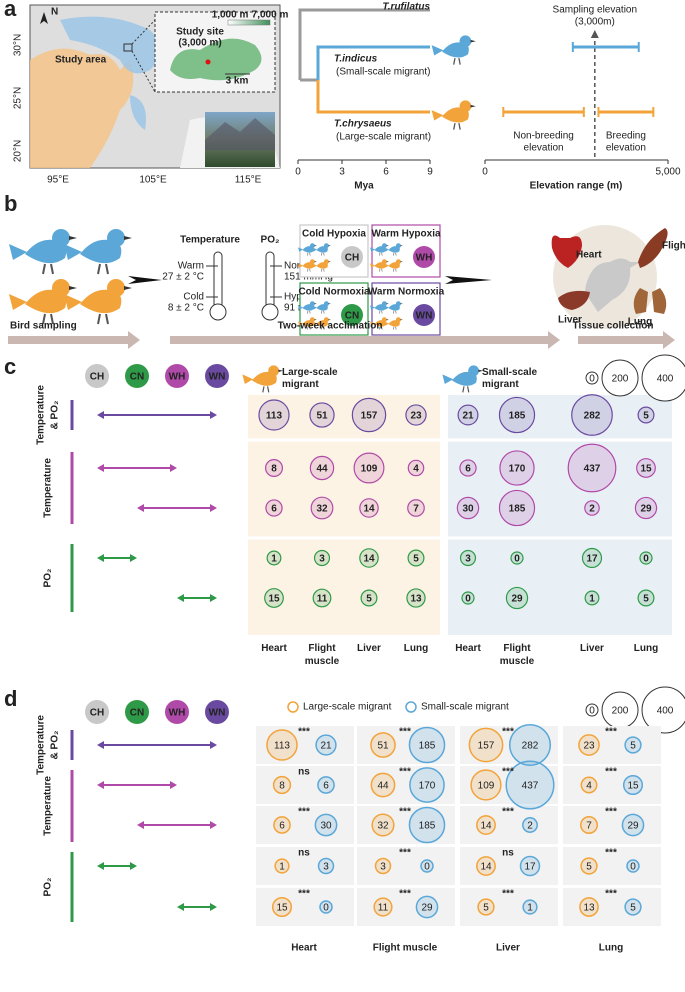 The width and height of the screenshot is (685, 992). What do you see at coordinates (309, 328) in the screenshot?
I see `bird-legs` at bounding box center [309, 328].